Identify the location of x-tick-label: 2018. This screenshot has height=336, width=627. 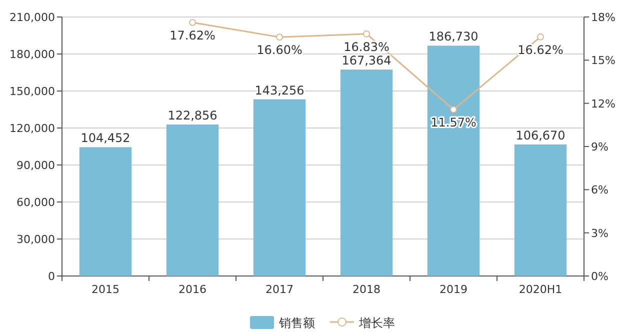
(366, 289).